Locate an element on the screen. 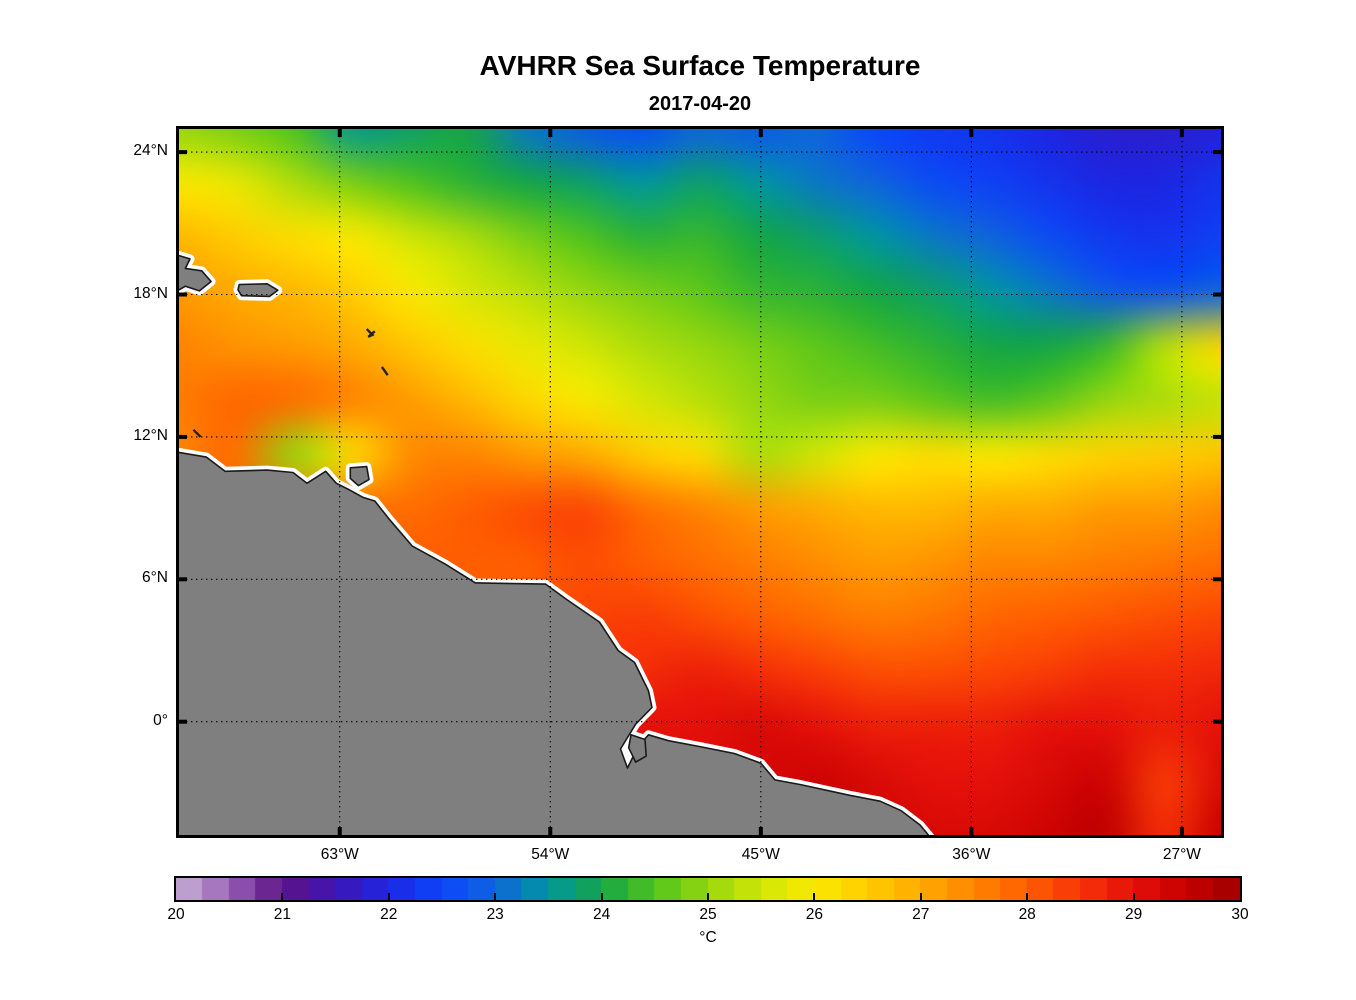 Image resolution: width=1356 pixels, height=1000 pixels. y-axis-tick-label: 0° is located at coordinates (160, 720).